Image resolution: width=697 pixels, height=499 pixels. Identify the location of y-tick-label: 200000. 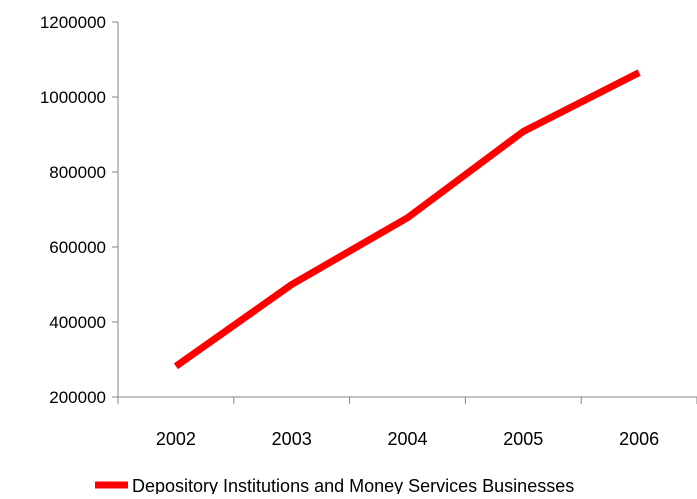
(77, 397).